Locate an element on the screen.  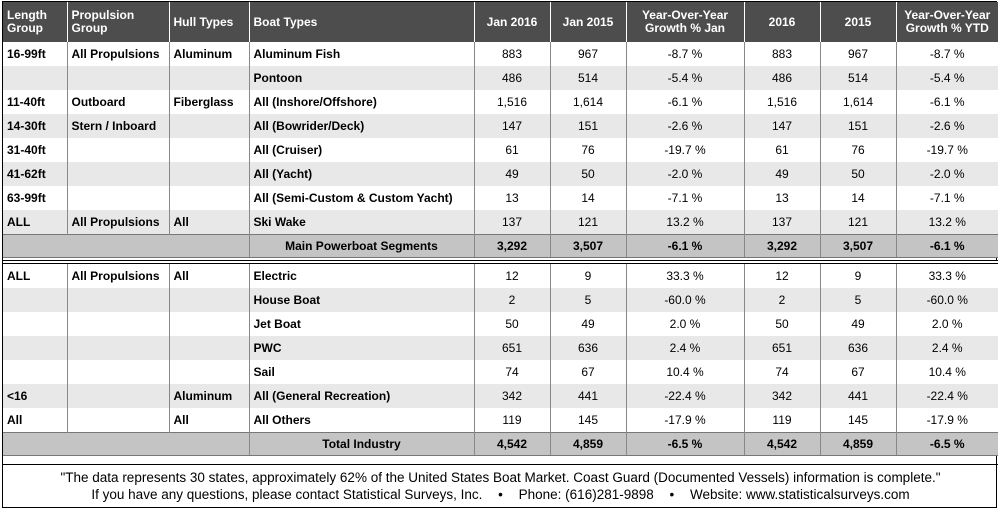
cell-ytd-2016: 137 is located at coordinates (782, 222).